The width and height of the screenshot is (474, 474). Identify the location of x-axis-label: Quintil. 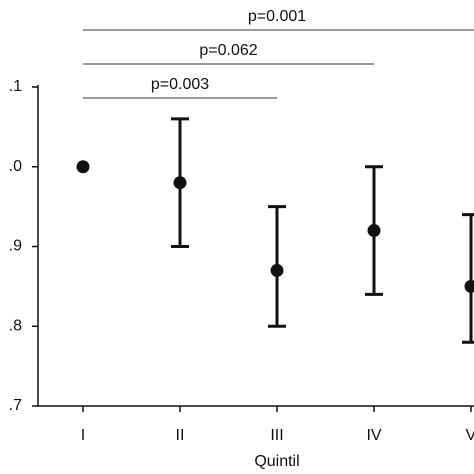
(276, 461).